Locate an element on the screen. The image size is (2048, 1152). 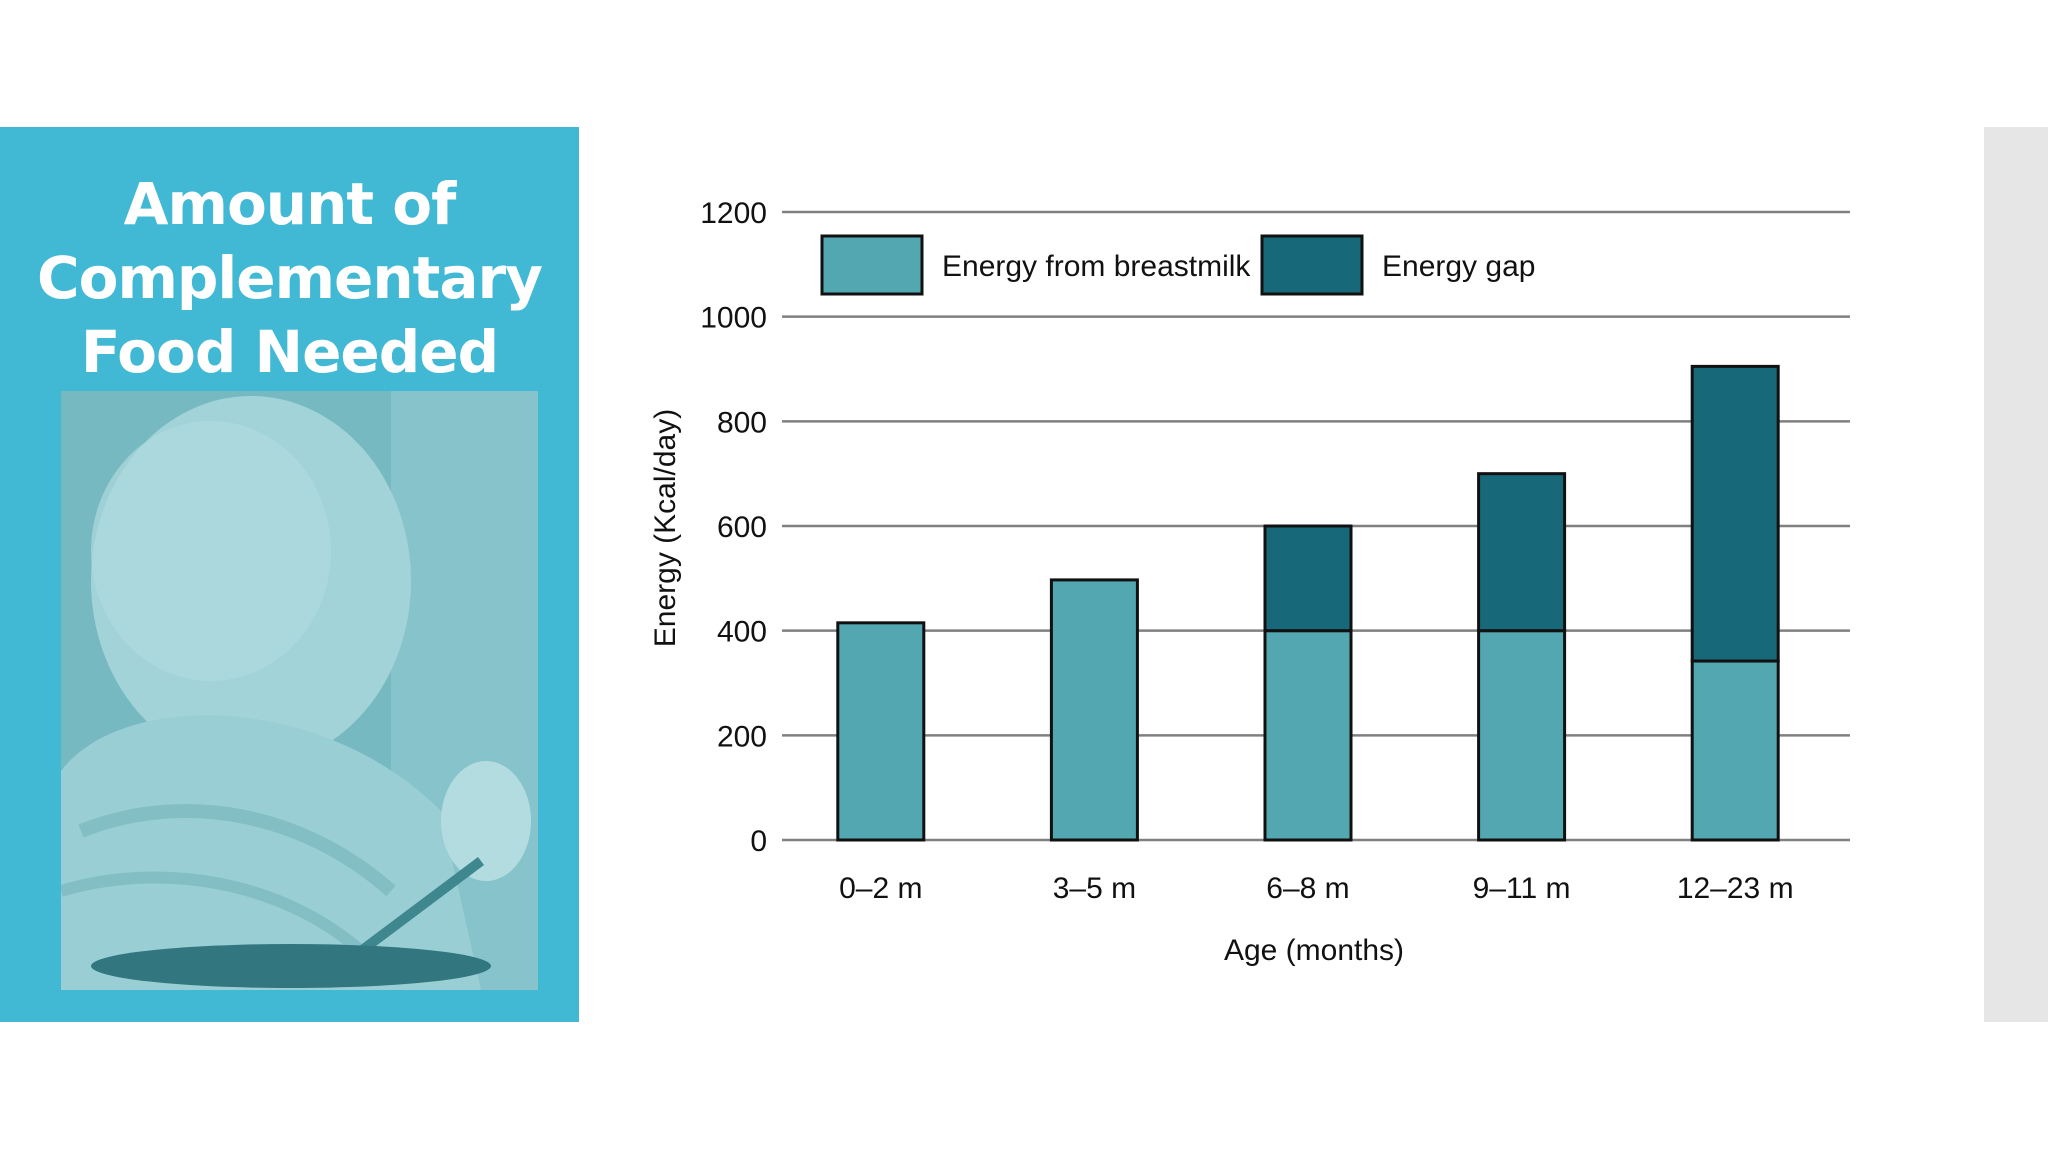
x-tick-label: 6–8 m is located at coordinates (1307, 888).